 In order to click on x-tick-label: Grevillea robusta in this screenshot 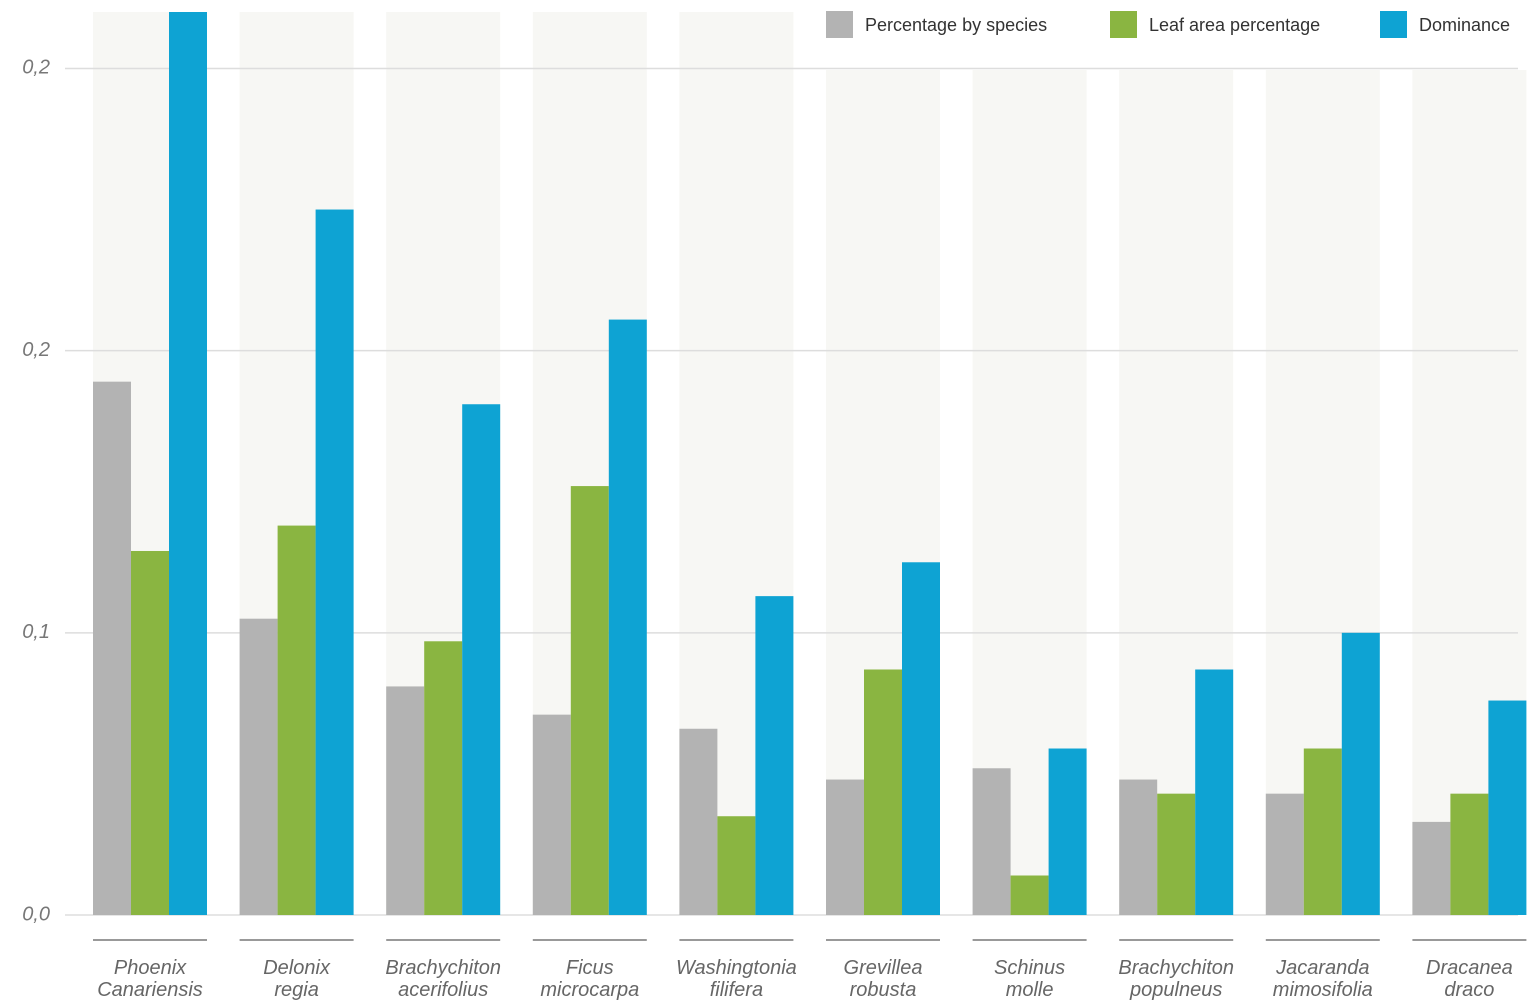, I will do `click(883, 979)`.